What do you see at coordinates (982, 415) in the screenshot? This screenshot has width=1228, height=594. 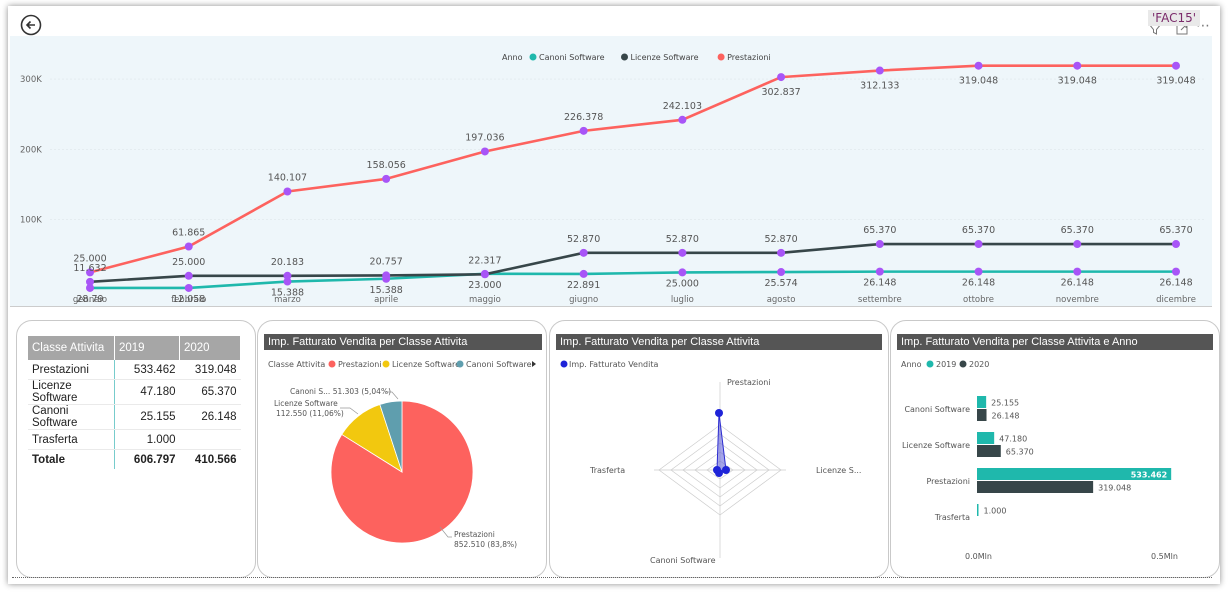 I see `bar-2020-canoni-software` at bounding box center [982, 415].